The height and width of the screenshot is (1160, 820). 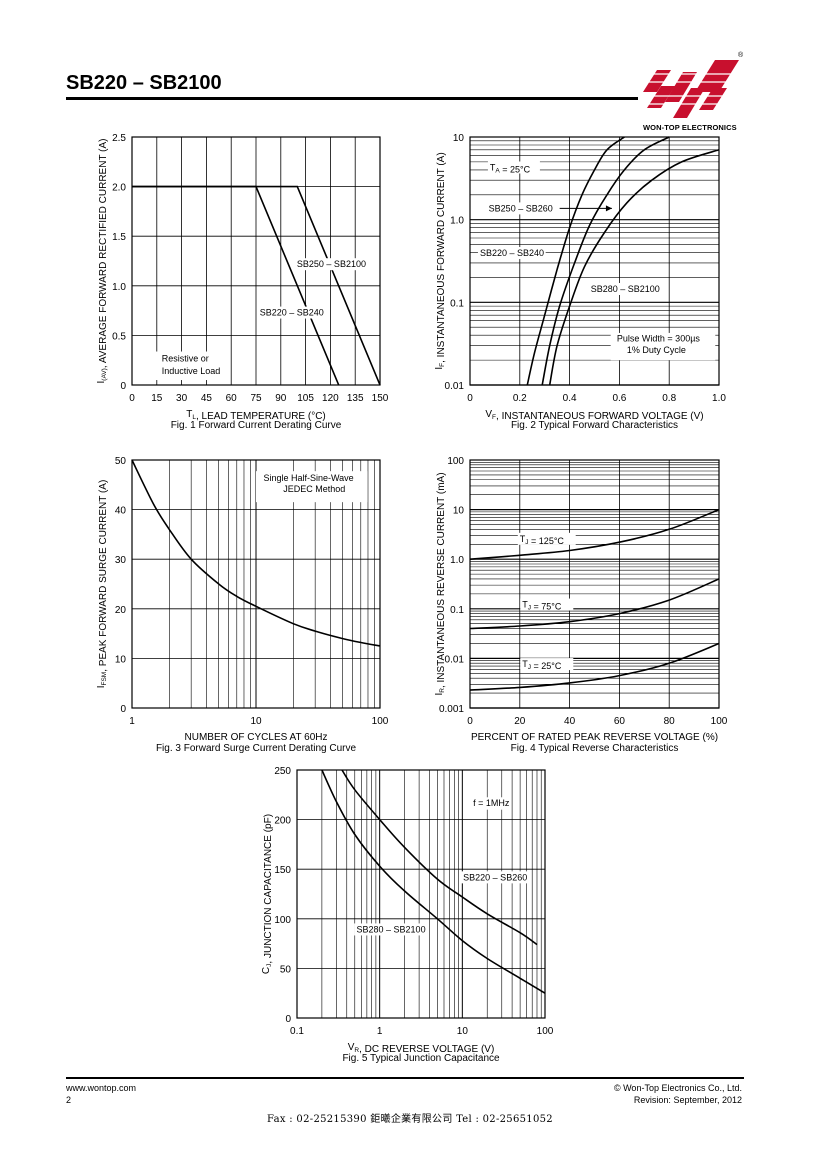 What do you see at coordinates (121, 659) in the screenshot?
I see `fig3-ytick-label: 10` at bounding box center [121, 659].